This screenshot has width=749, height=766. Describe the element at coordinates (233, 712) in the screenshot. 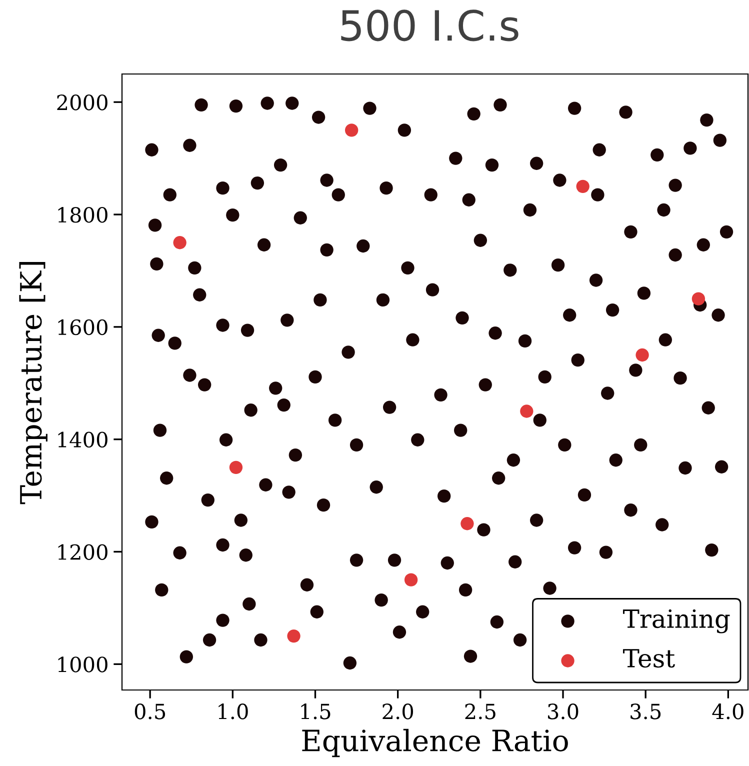

I see `x-tick-label: 1.0` at that location.